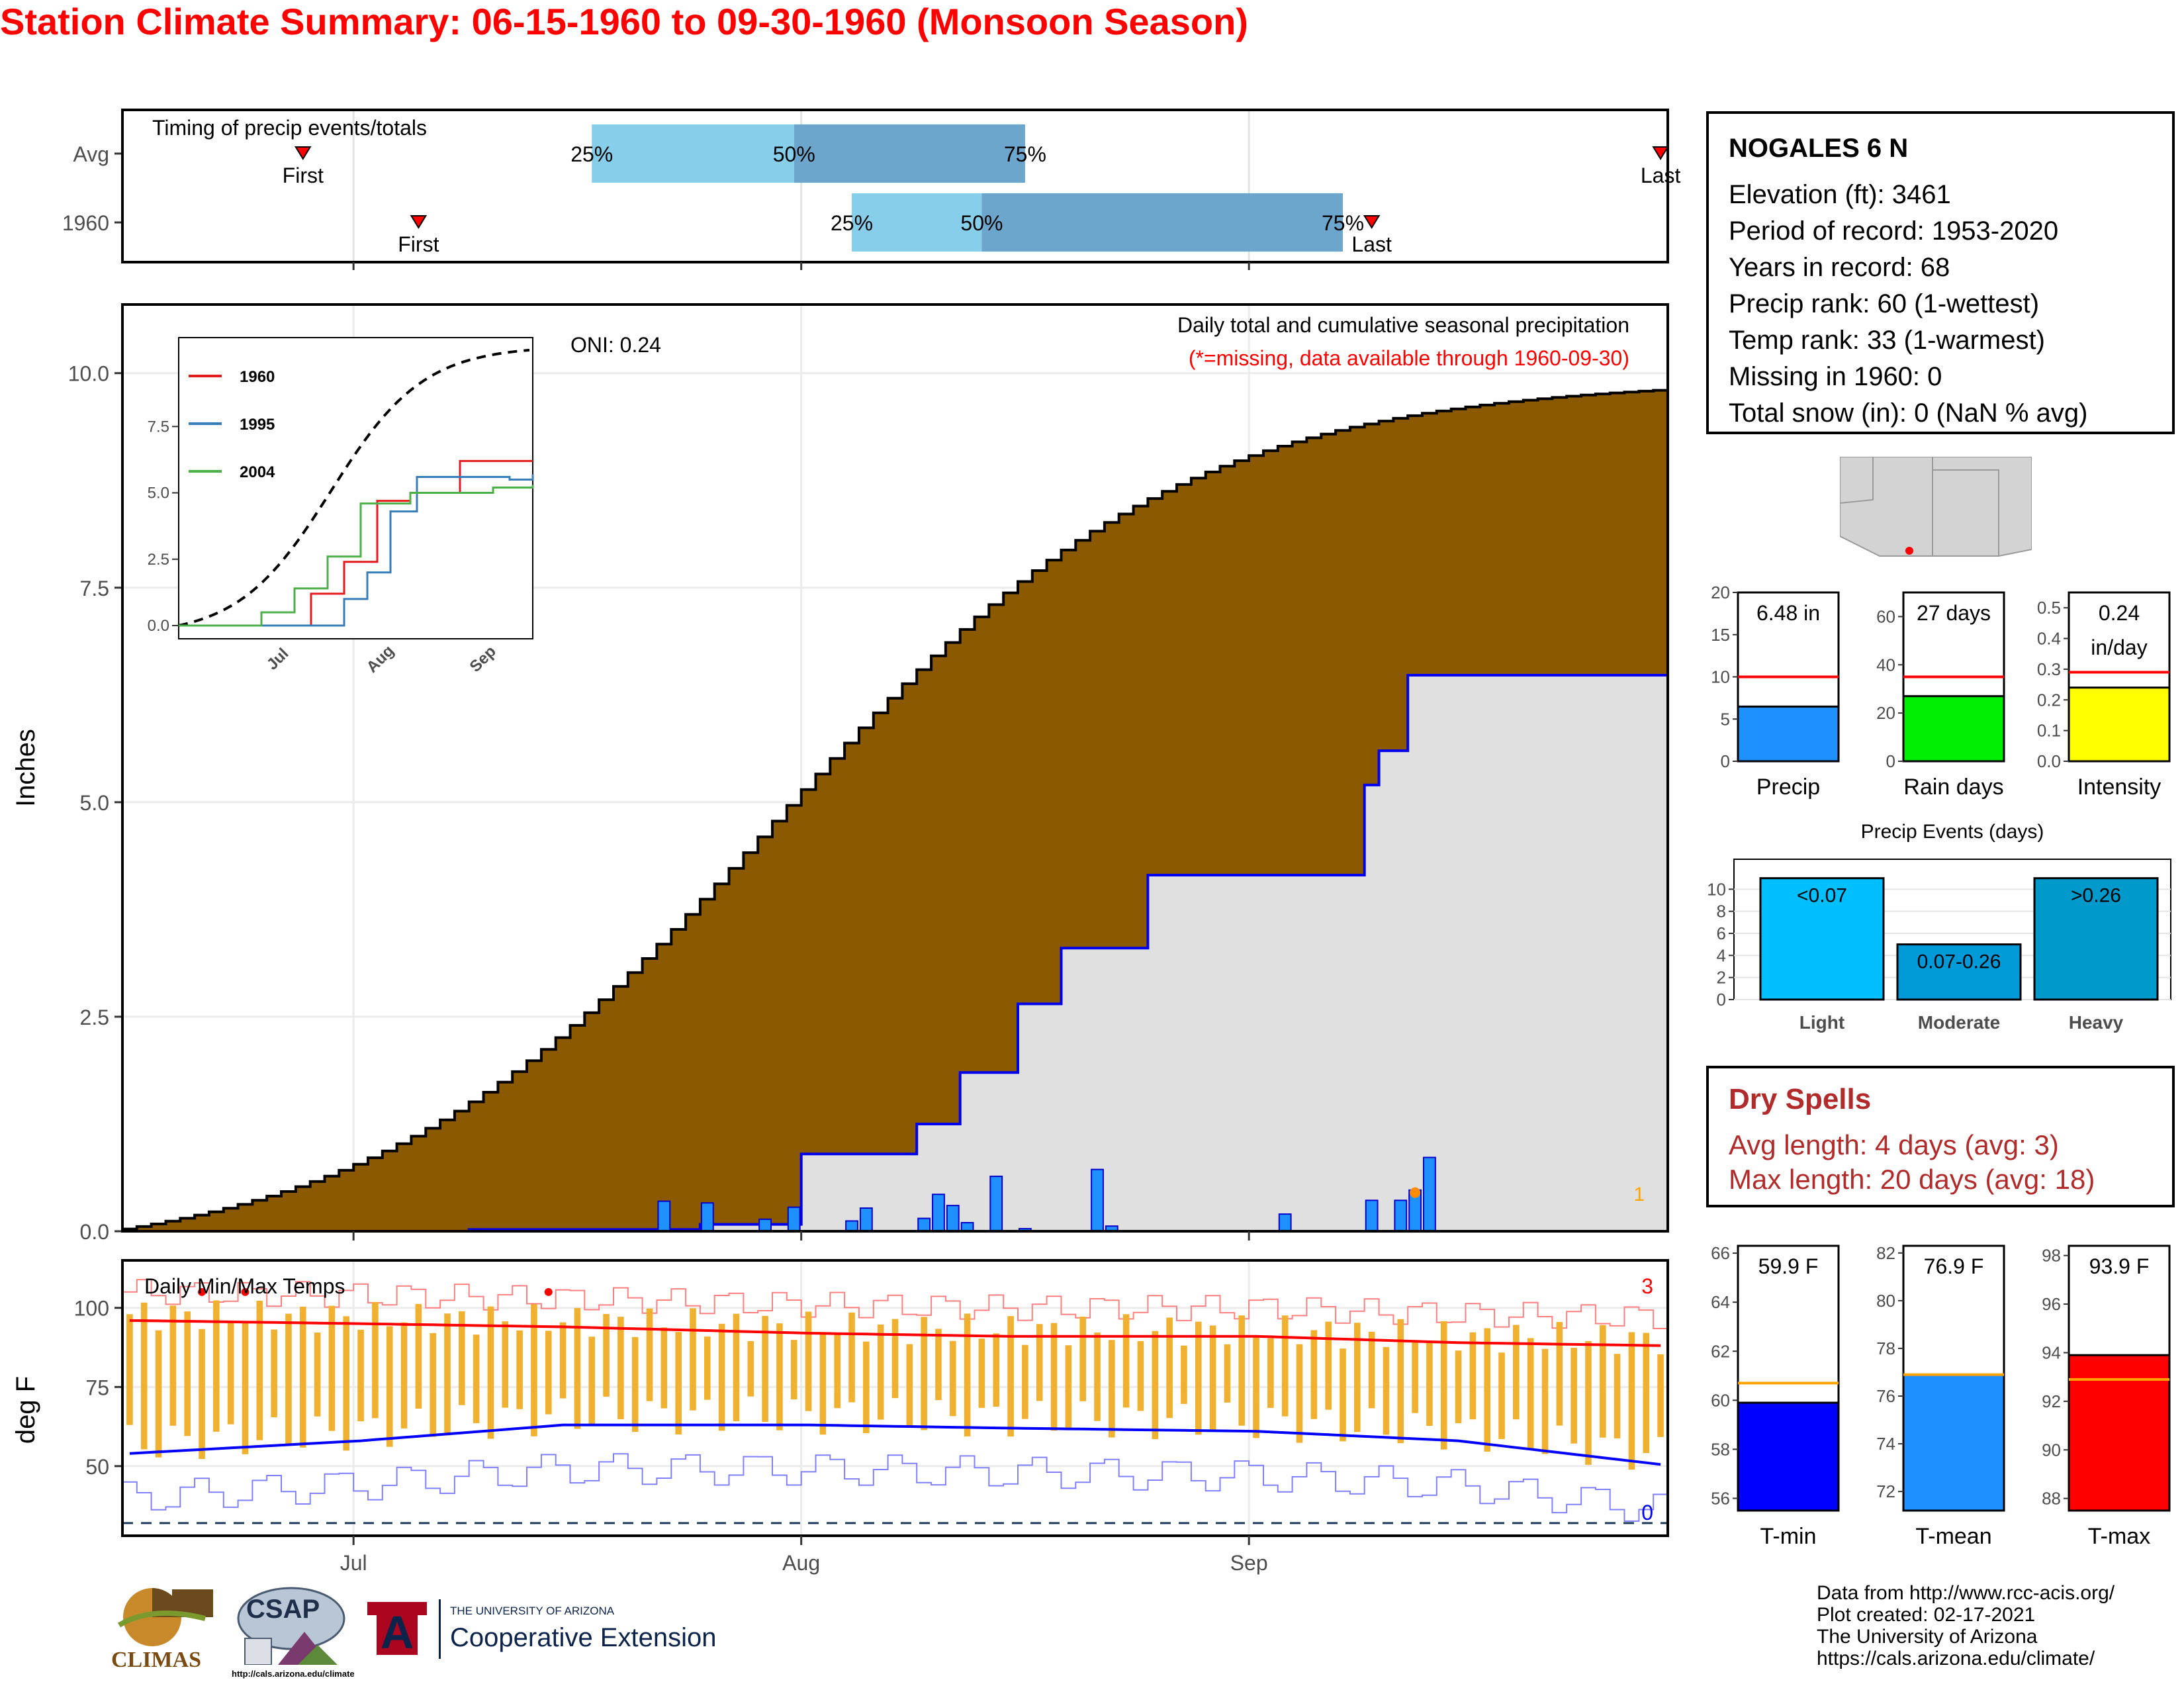 This screenshot has width=2184, height=1688. I want to click on inset-series-1995, so click(356, 550).